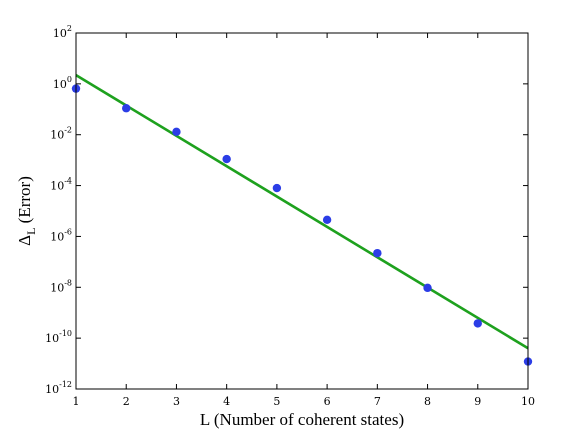 This screenshot has width=582, height=438. Describe the element at coordinates (176, 401) in the screenshot. I see `x-tick-label: 3` at that location.